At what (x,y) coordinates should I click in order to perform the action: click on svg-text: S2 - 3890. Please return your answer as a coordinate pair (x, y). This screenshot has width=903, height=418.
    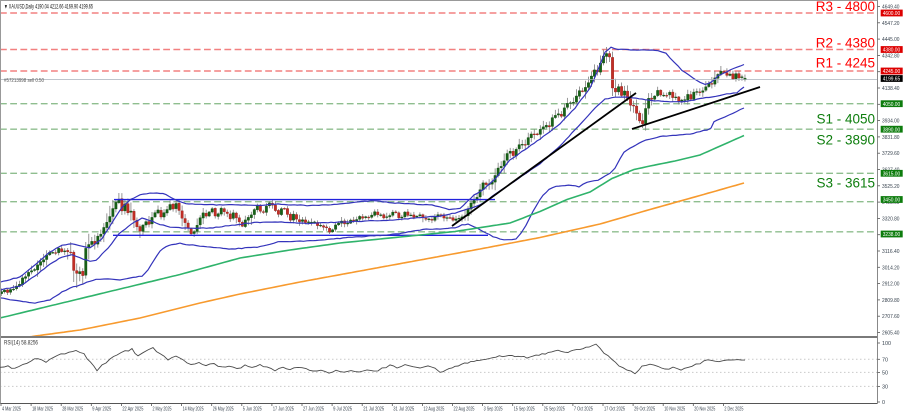
    Looking at the image, I should click on (845, 140).